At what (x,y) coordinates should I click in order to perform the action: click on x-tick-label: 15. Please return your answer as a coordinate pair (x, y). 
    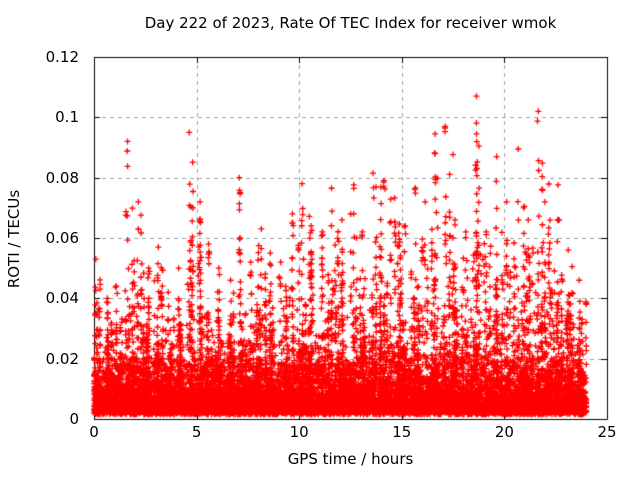
    Looking at the image, I should click on (402, 432).